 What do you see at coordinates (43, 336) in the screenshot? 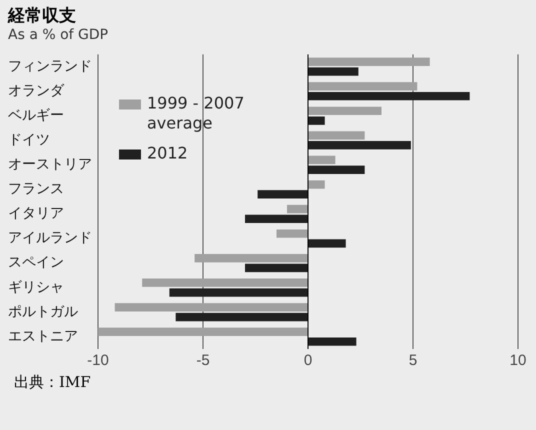
I see `y-tick-label: エストニア` at bounding box center [43, 336].